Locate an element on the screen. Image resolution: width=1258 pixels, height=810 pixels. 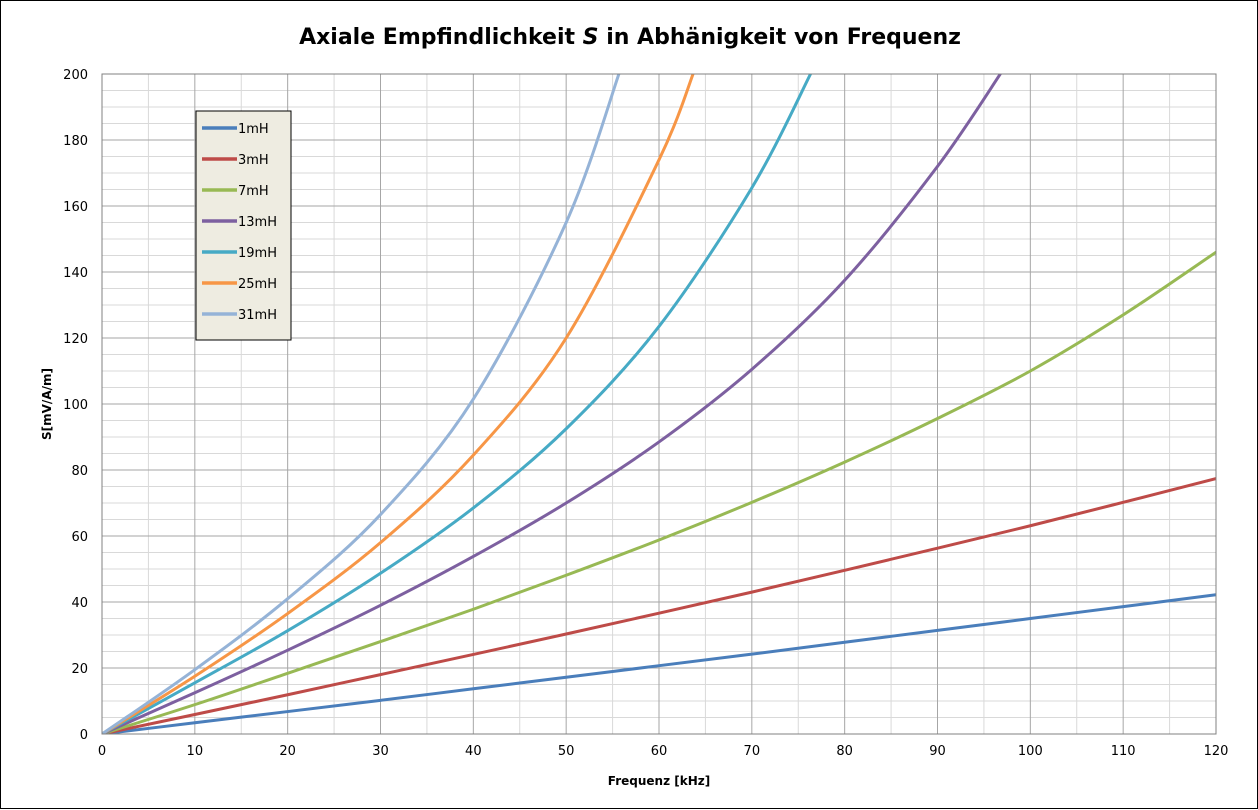
y-tick-label: 200 is located at coordinates (75, 75).